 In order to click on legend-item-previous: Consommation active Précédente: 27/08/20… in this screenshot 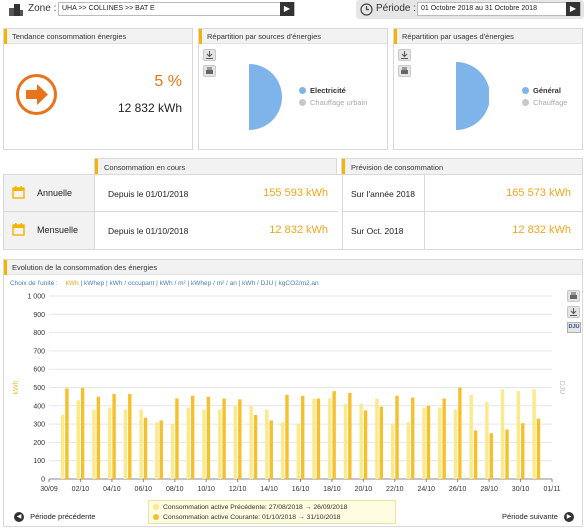, I will do `click(272, 508)`.